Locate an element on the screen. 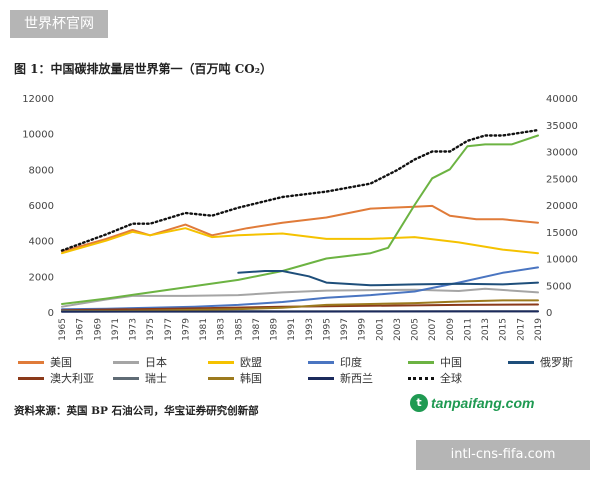 This screenshot has width=600, height=480. y-right-tick-label: 10000 is located at coordinates (562, 260).